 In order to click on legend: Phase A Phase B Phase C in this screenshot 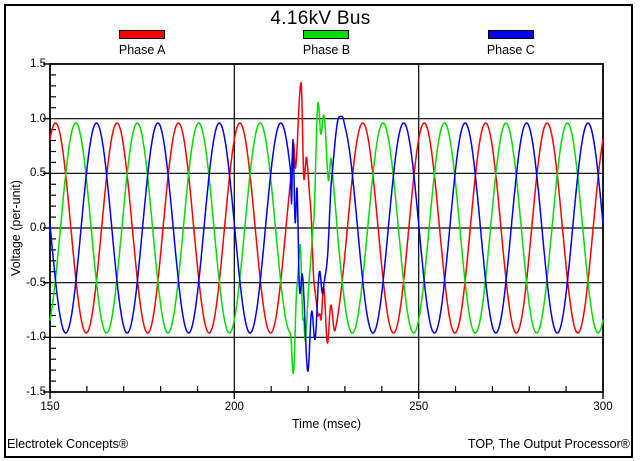, I will do `click(326, 43)`.